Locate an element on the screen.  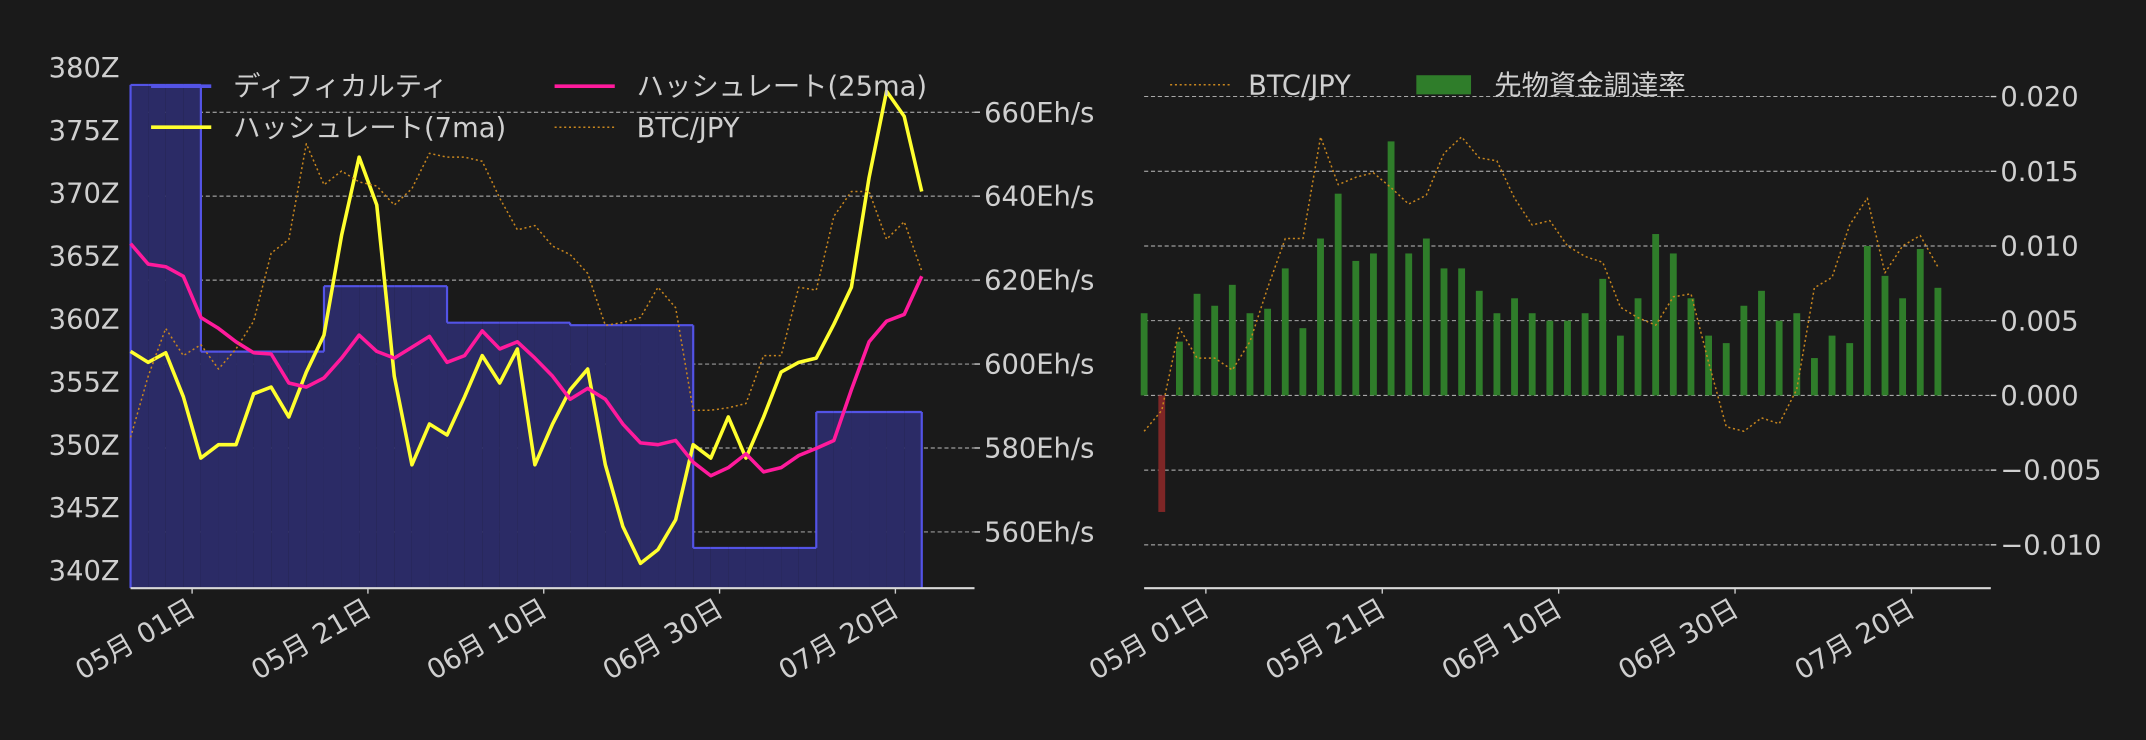
y2-tick-label: 620Eh/s is located at coordinates (1039, 281).